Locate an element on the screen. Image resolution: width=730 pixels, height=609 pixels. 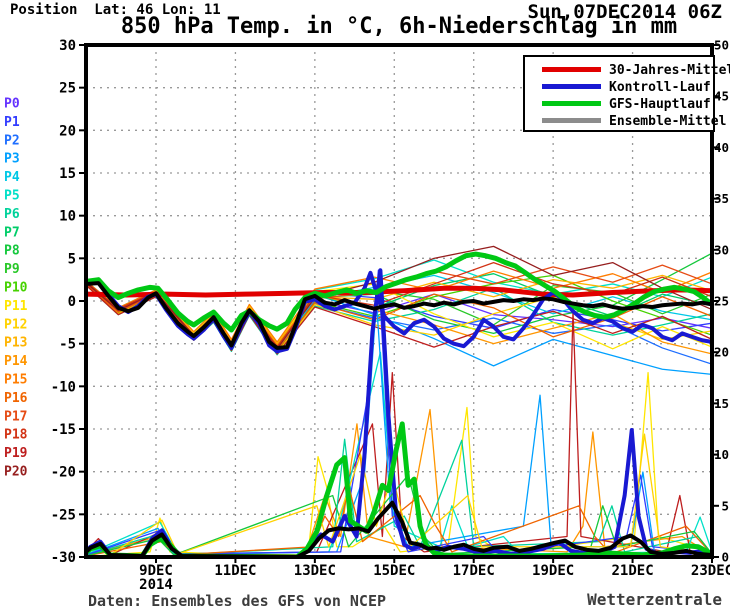
x-axis-tick-label: 13DEC is located at coordinates (315, 571).